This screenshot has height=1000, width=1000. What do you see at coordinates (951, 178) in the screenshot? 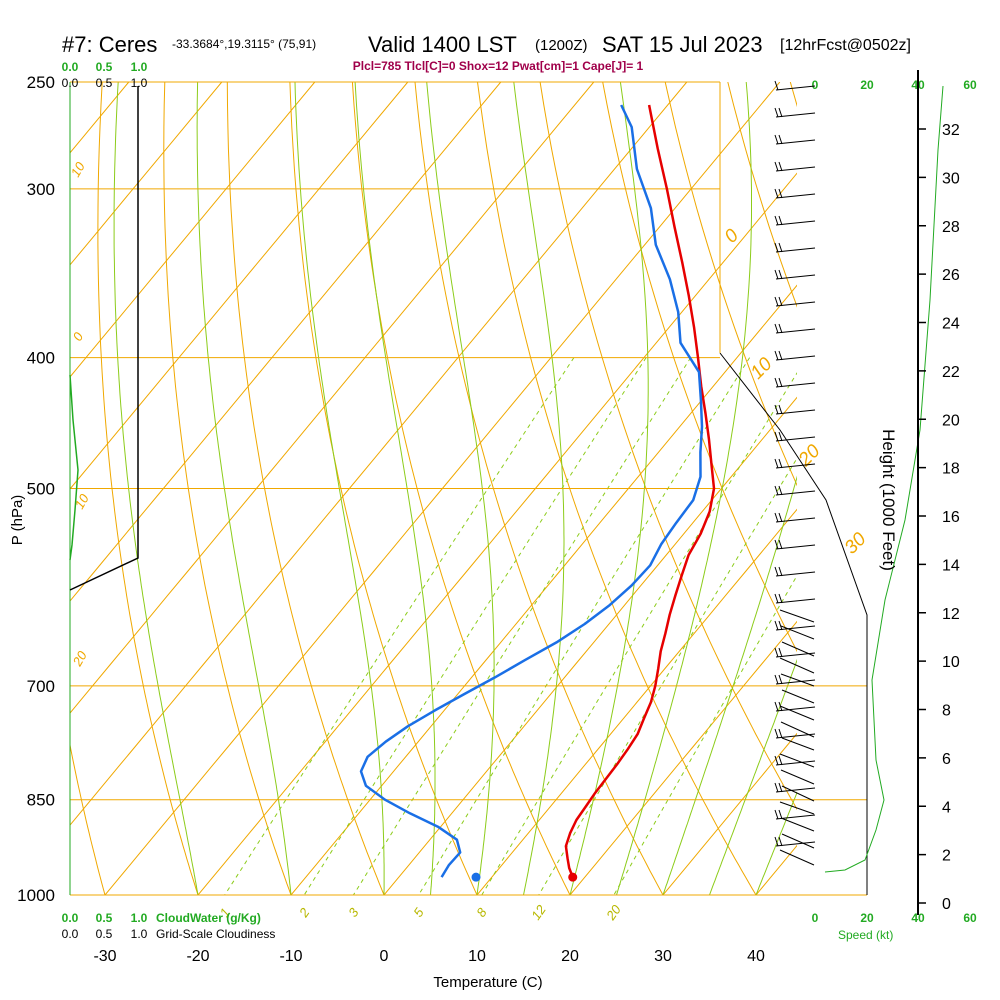
I see `height-tick-label: 30` at bounding box center [951, 178].